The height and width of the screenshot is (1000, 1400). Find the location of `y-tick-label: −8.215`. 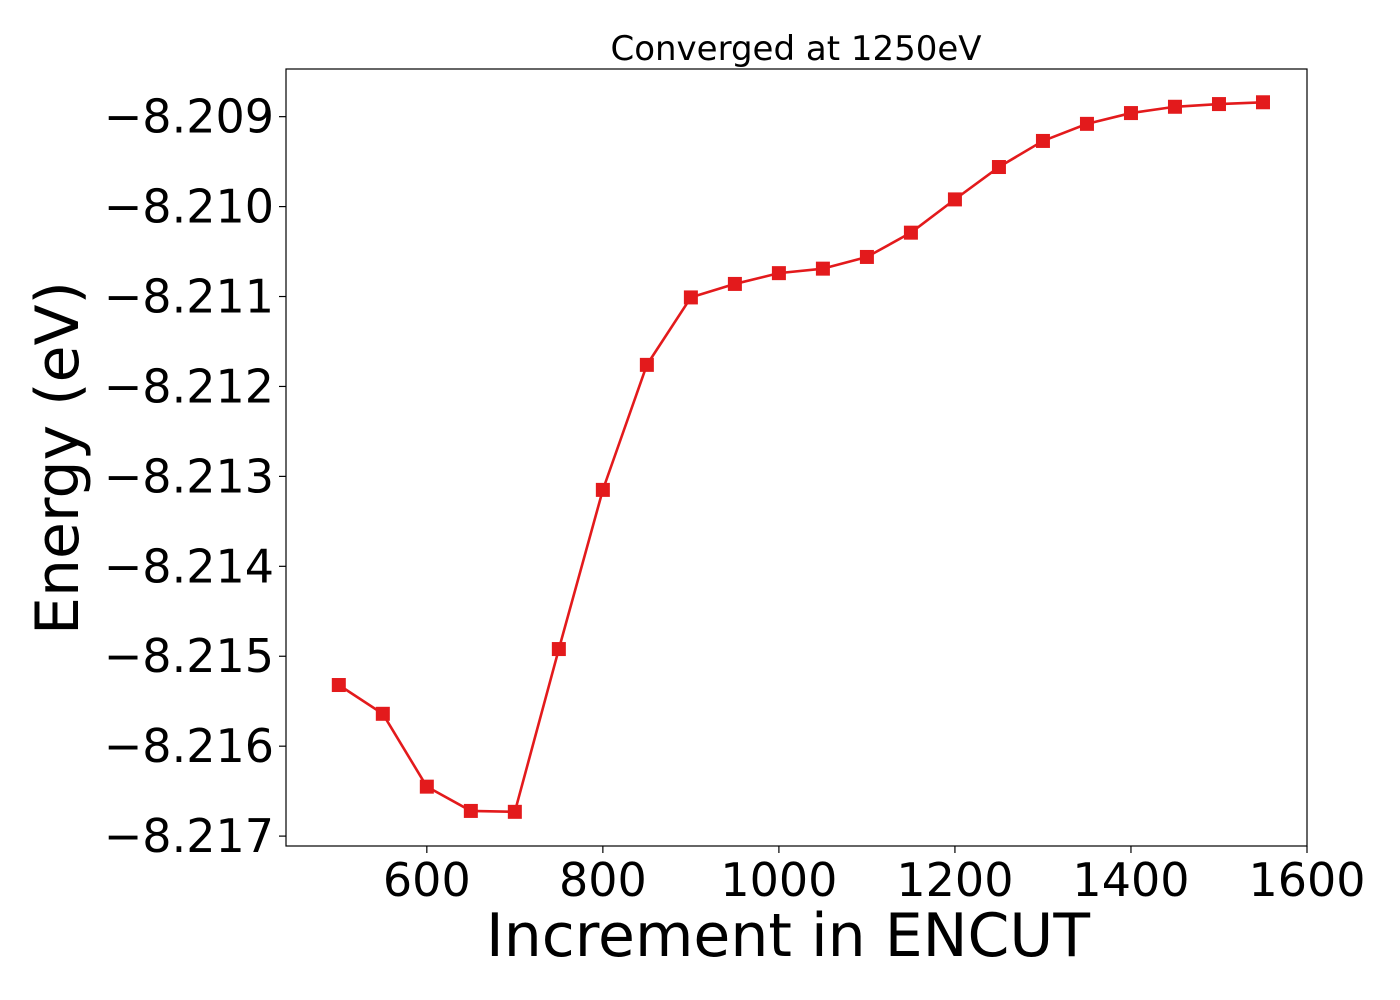

y-tick-label: −8.215 is located at coordinates (189, 656).